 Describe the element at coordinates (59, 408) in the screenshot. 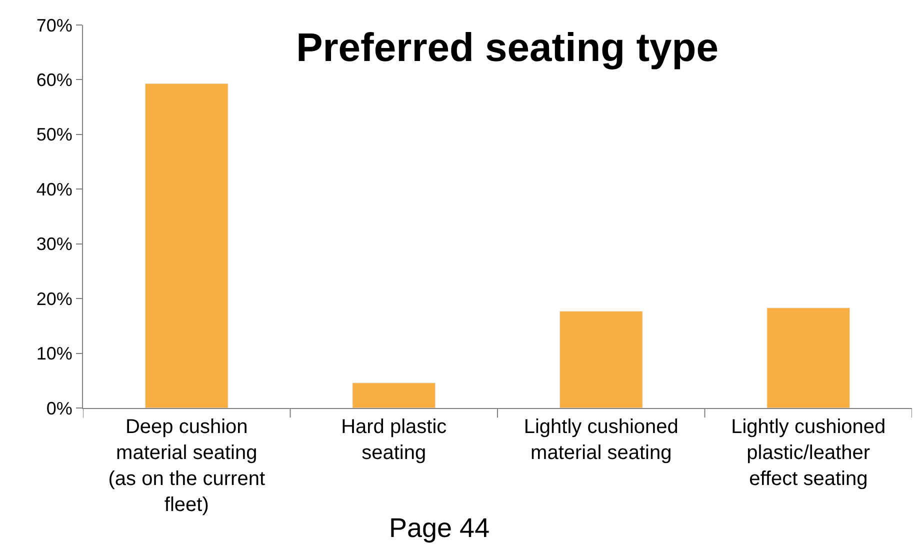

I see `y-tick-label: 0%` at that location.